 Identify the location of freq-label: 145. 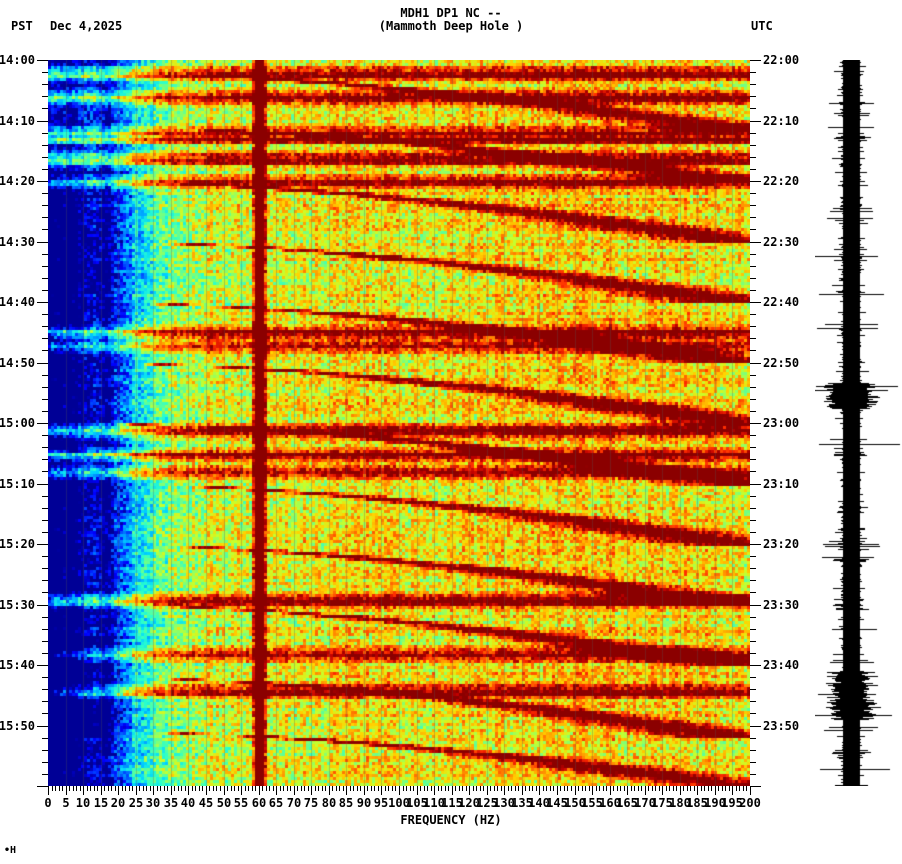
(557, 803).